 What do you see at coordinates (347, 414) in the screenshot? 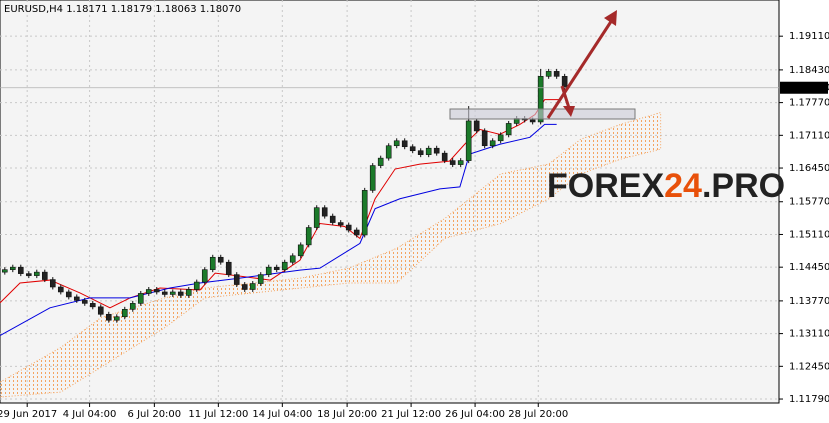
I see `x-tick-label: 18 Jul 20:00` at bounding box center [347, 414].